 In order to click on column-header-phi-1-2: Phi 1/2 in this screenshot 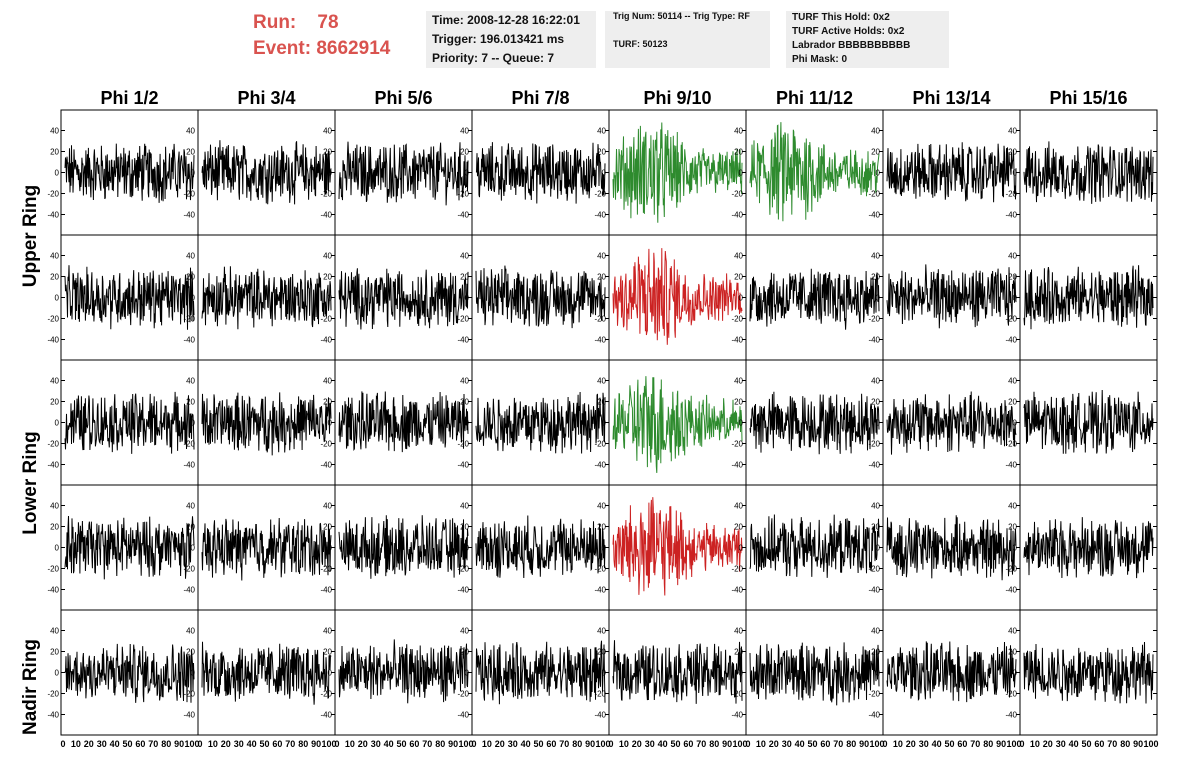, I will do `click(129, 98)`.